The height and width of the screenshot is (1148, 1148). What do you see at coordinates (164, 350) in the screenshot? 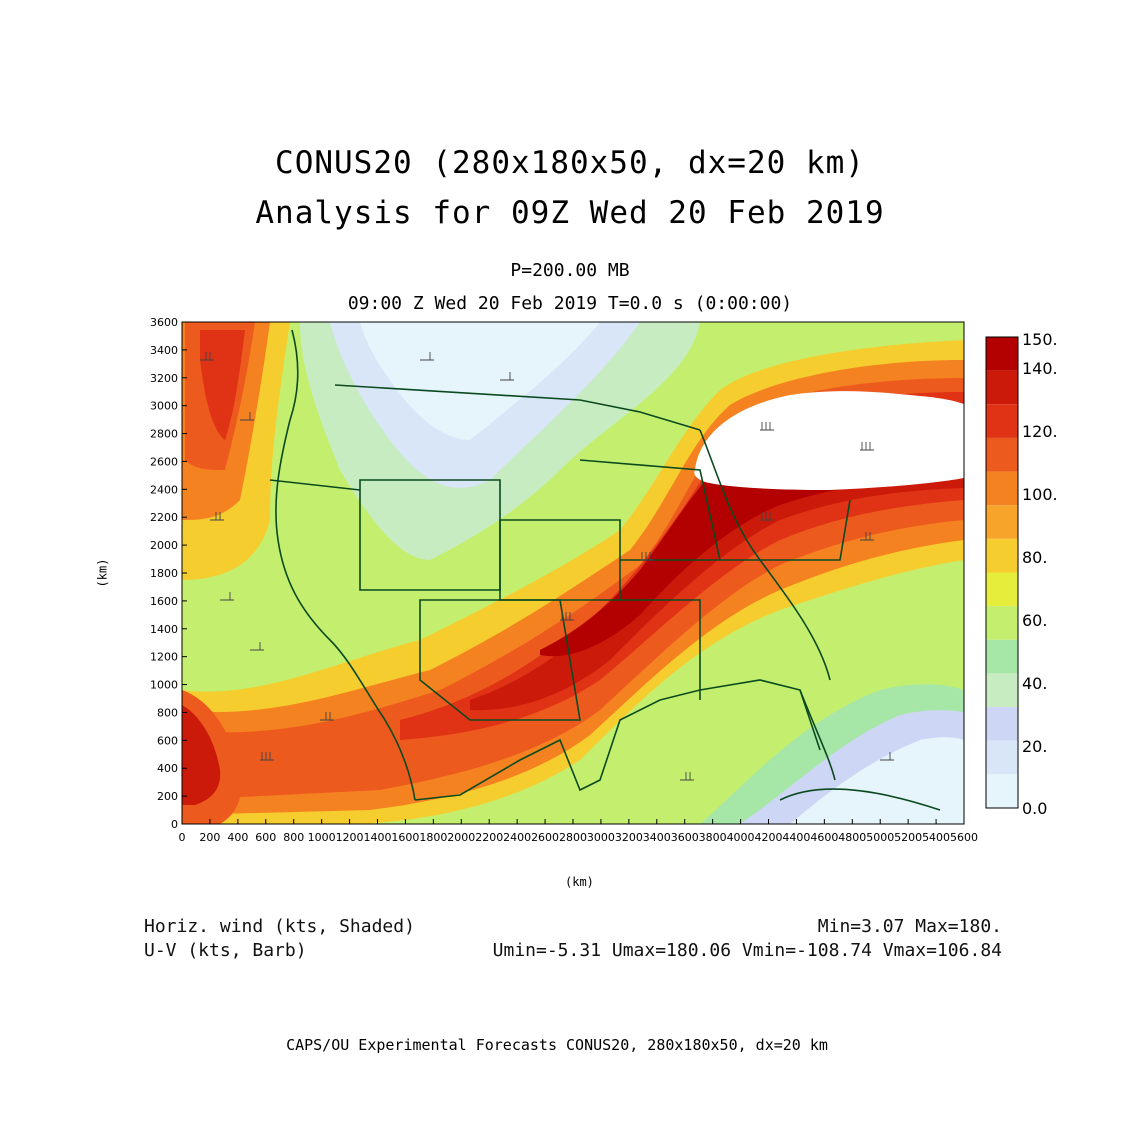
I see `y-tick-label: 3400` at bounding box center [164, 350].